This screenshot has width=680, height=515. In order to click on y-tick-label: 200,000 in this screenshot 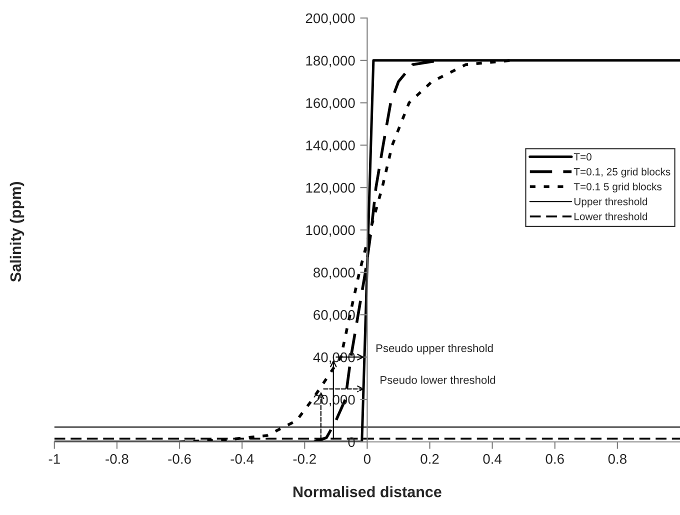, I will do `click(330, 19)`.